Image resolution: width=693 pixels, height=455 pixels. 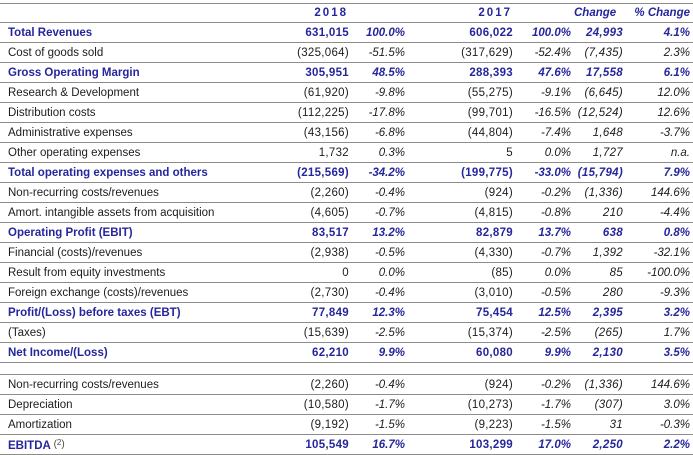 I want to click on cell-pct-change: -4.4%, so click(x=660, y=212).